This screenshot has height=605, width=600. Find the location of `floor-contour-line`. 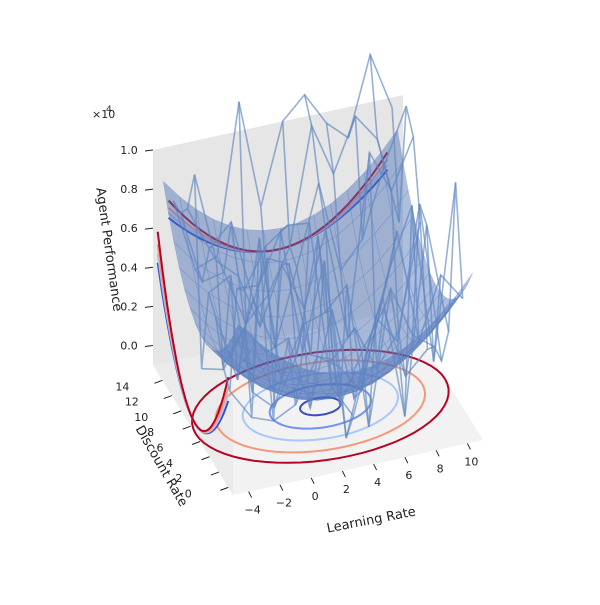

floor-contour-line is located at coordinates (320, 406).